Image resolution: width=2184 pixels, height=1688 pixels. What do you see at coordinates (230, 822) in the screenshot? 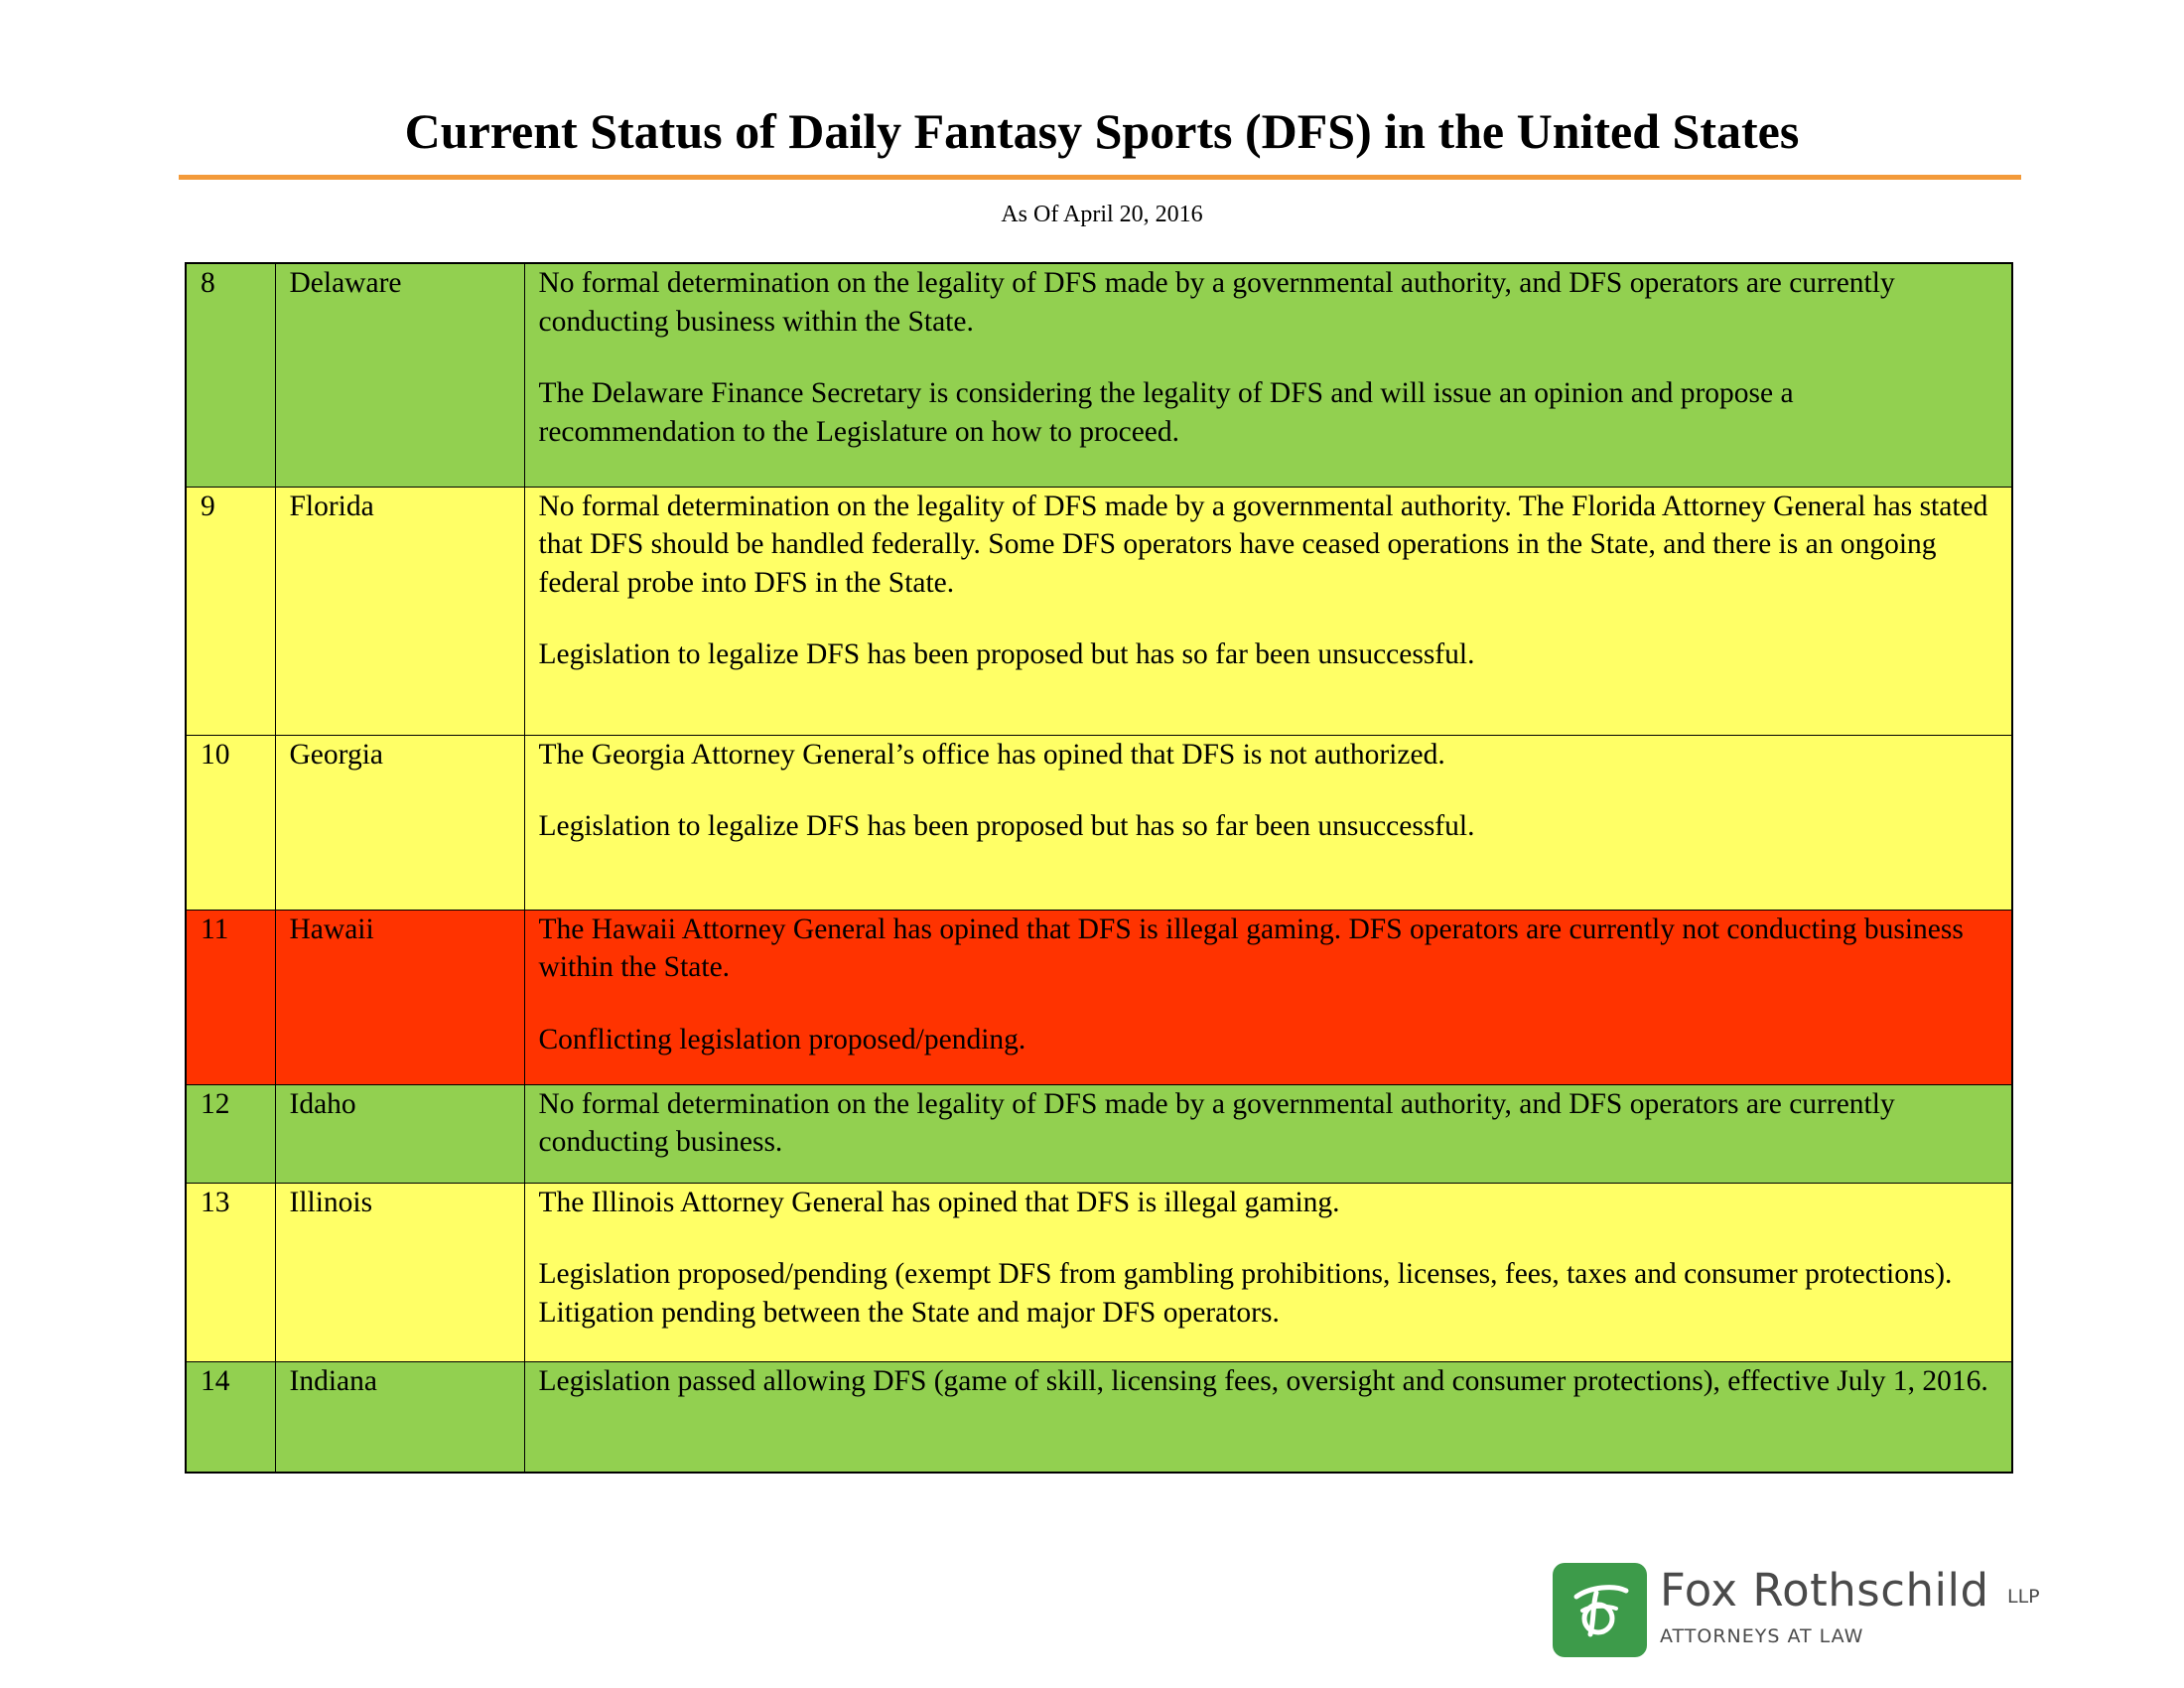
I see `row-number: 10` at bounding box center [230, 822].